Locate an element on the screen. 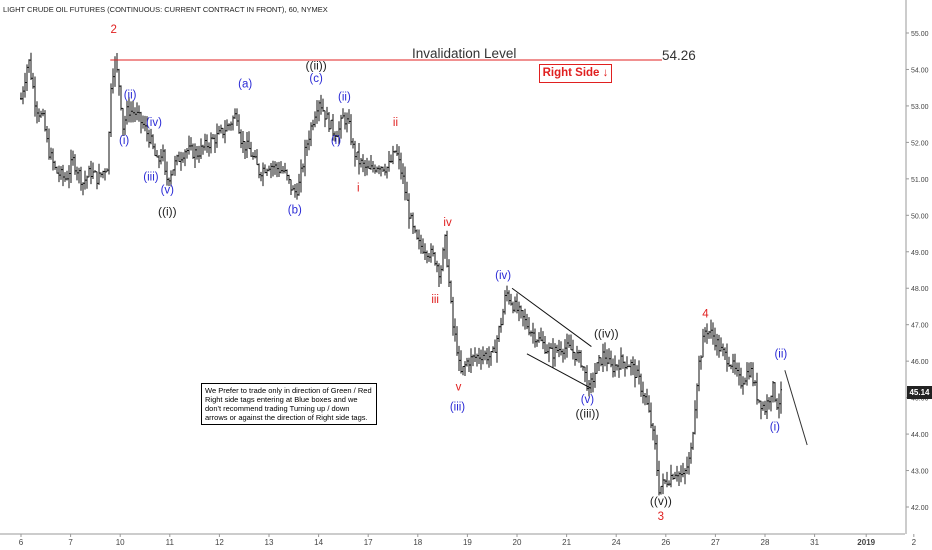  triangle-trendline is located at coordinates (551, 317).